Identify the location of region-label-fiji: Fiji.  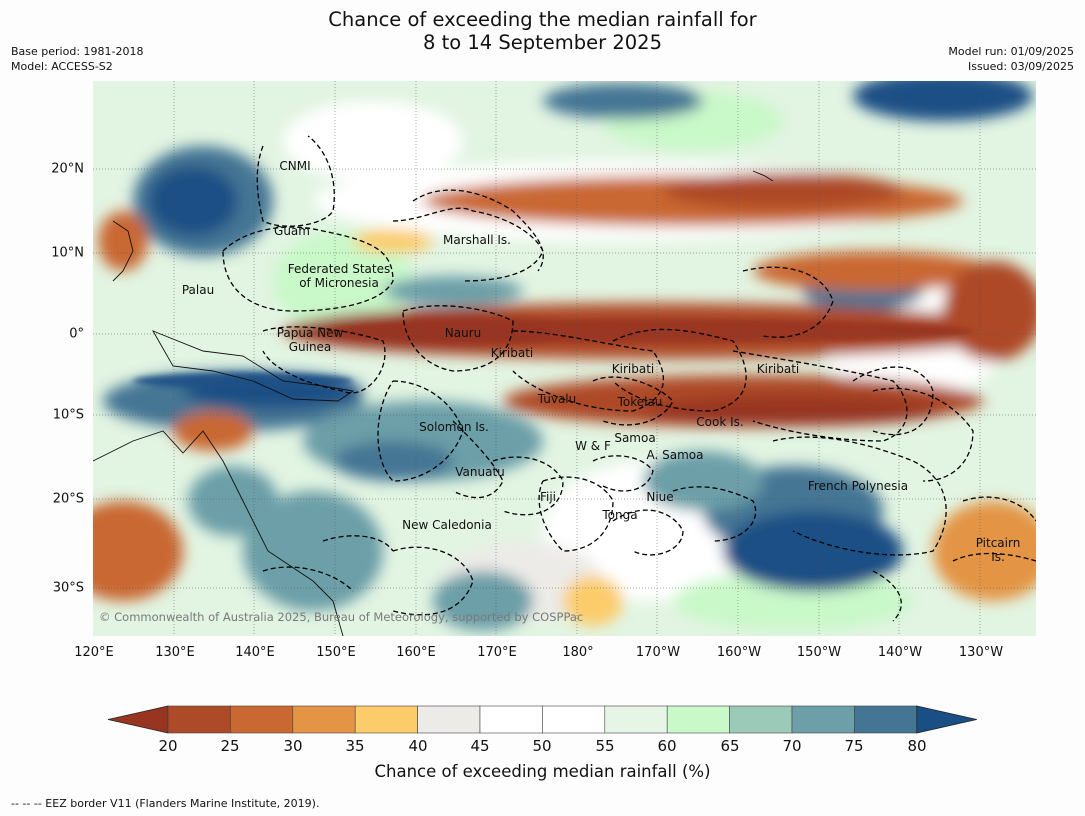
(548, 497).